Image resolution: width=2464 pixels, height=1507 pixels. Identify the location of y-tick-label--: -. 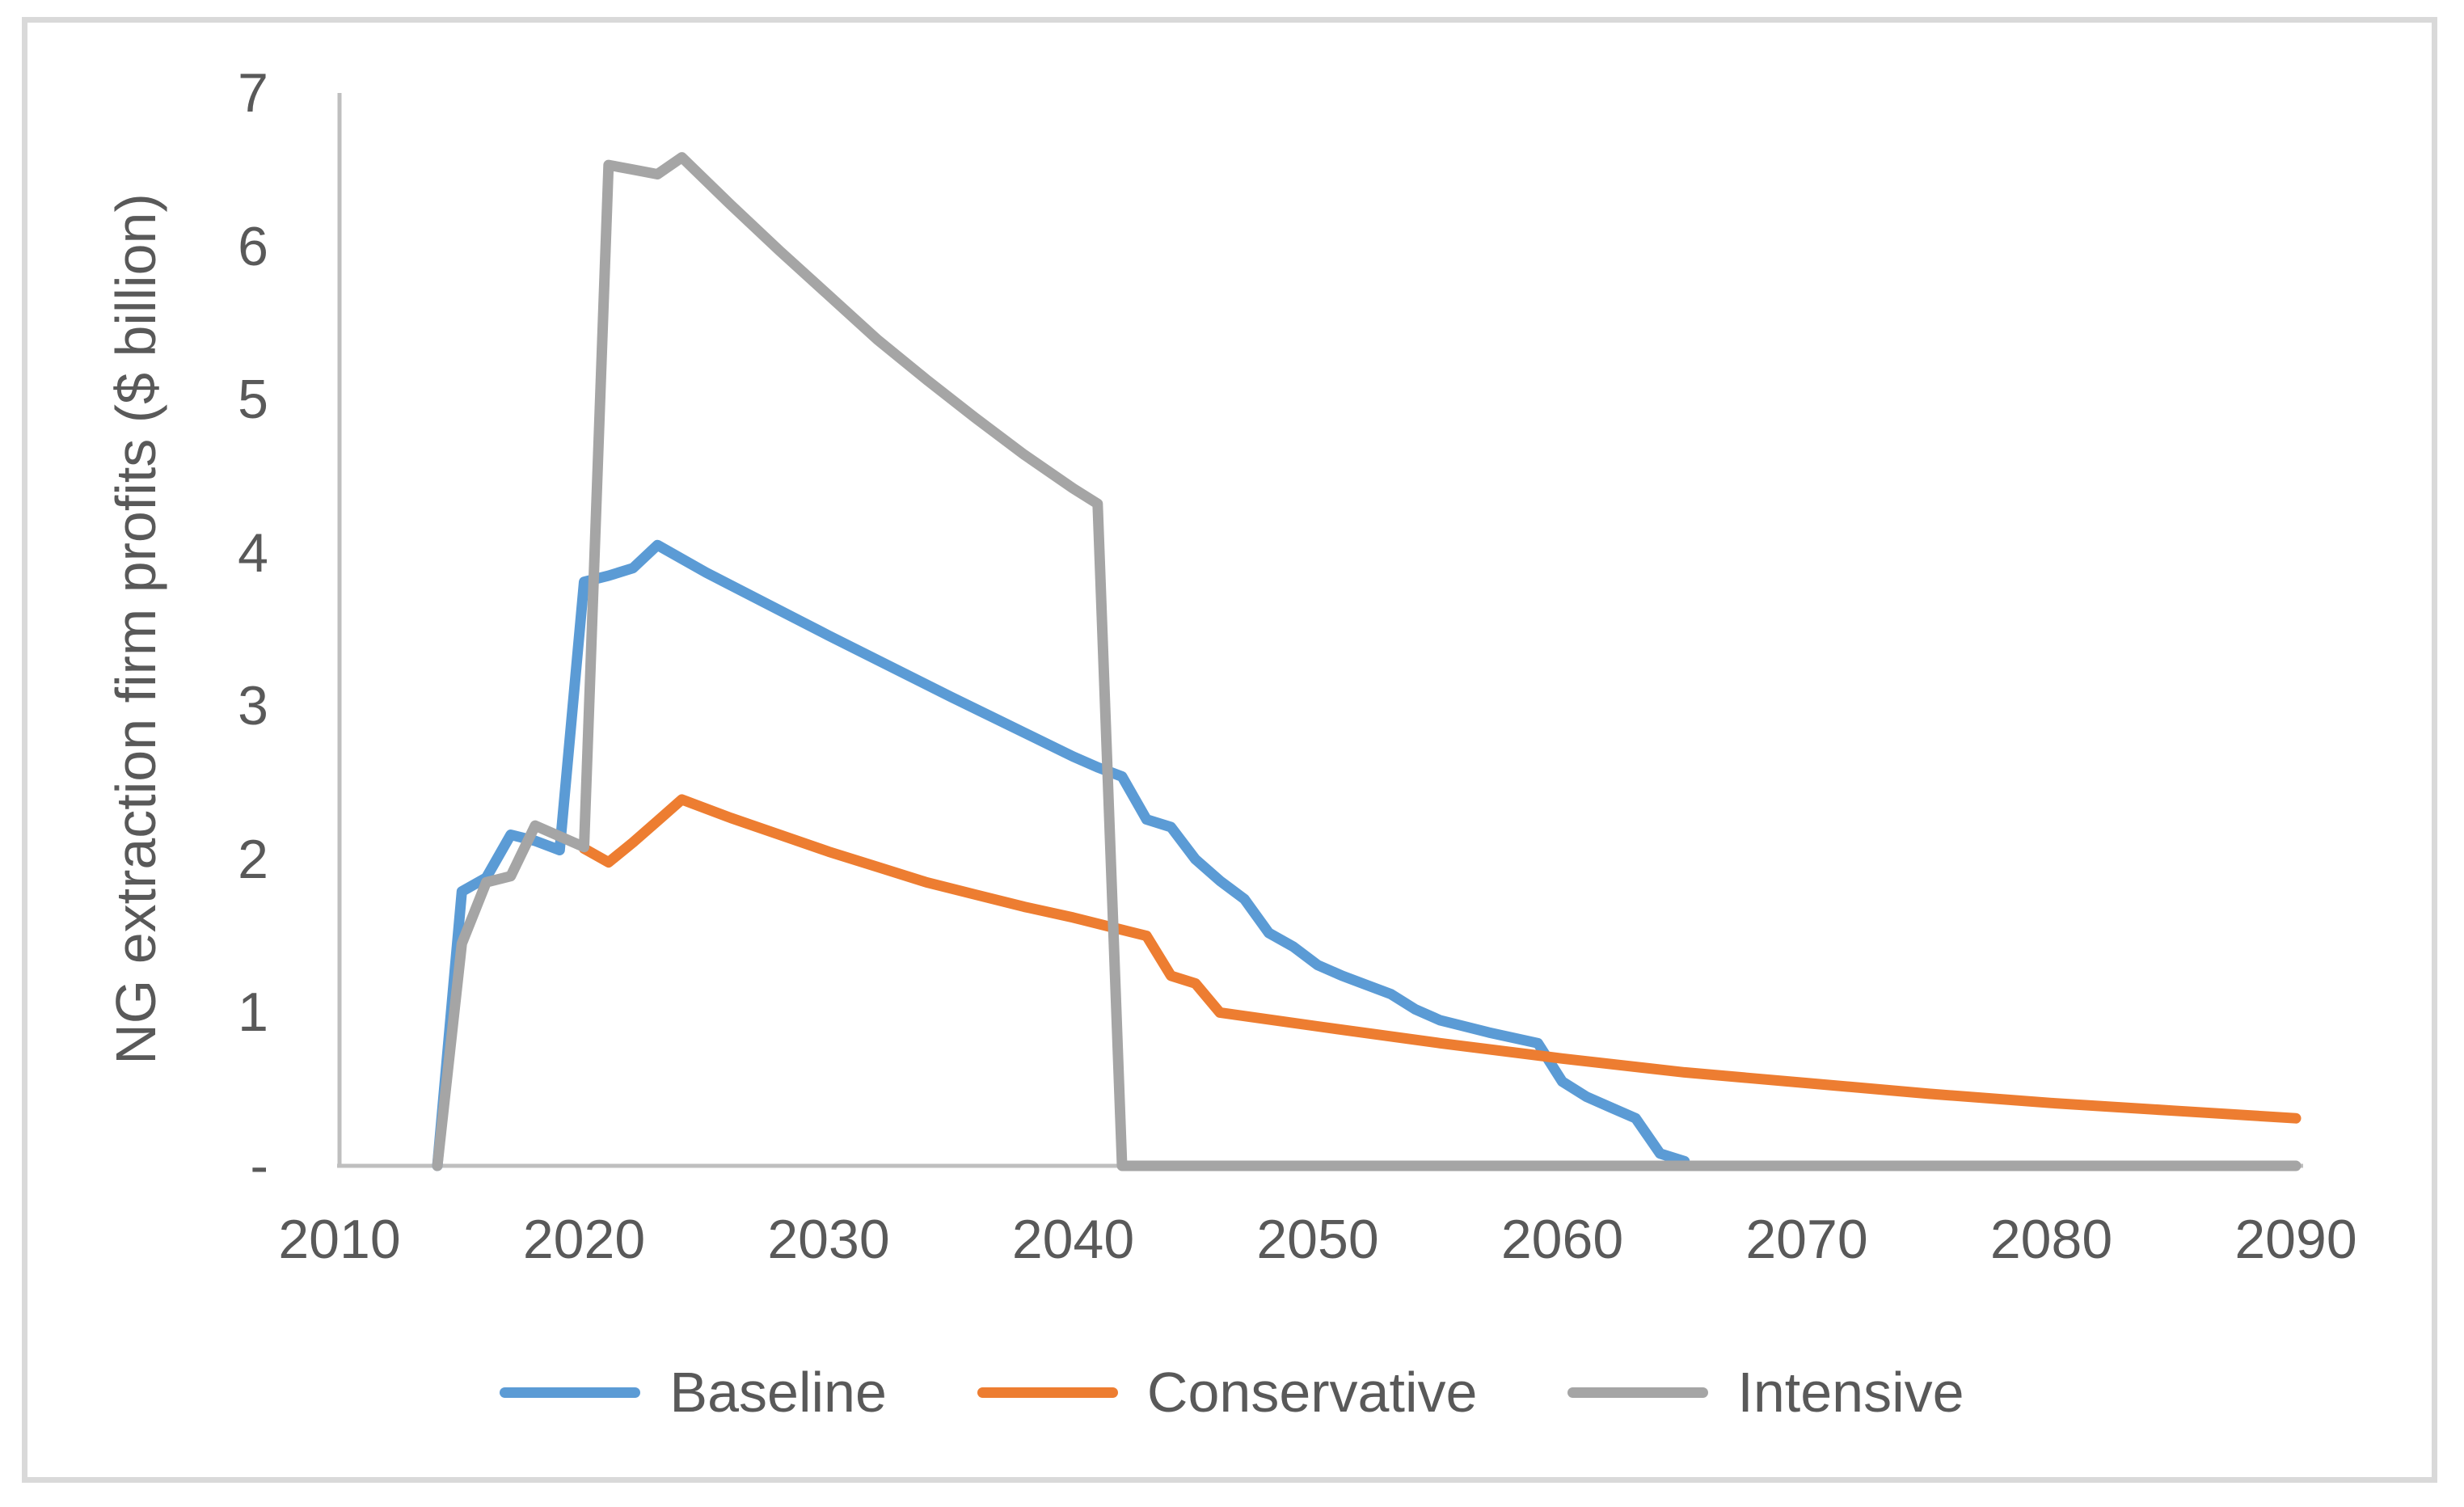
(259, 1166).